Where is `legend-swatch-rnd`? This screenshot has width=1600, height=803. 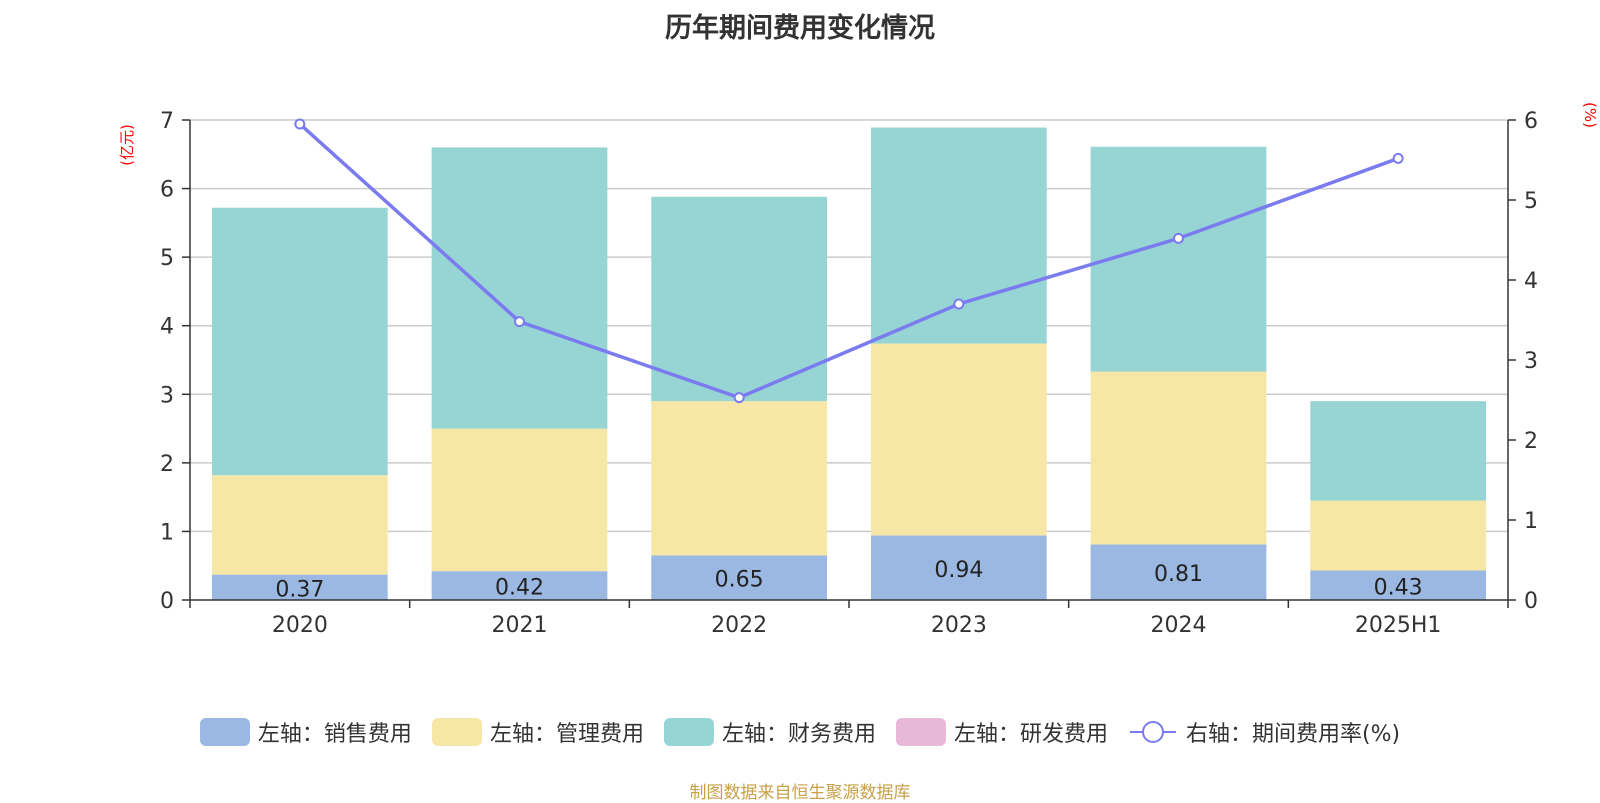 legend-swatch-rnd is located at coordinates (920, 732).